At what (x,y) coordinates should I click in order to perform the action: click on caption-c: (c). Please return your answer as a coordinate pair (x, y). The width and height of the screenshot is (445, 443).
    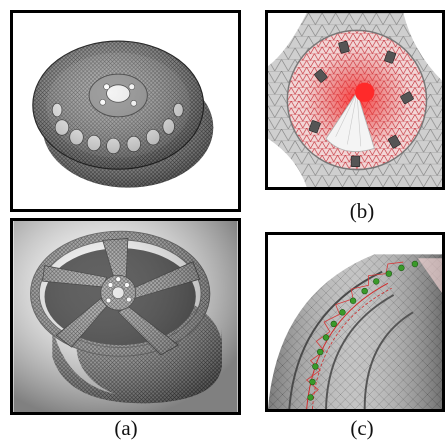
    Looking at the image, I should click on (362, 428).